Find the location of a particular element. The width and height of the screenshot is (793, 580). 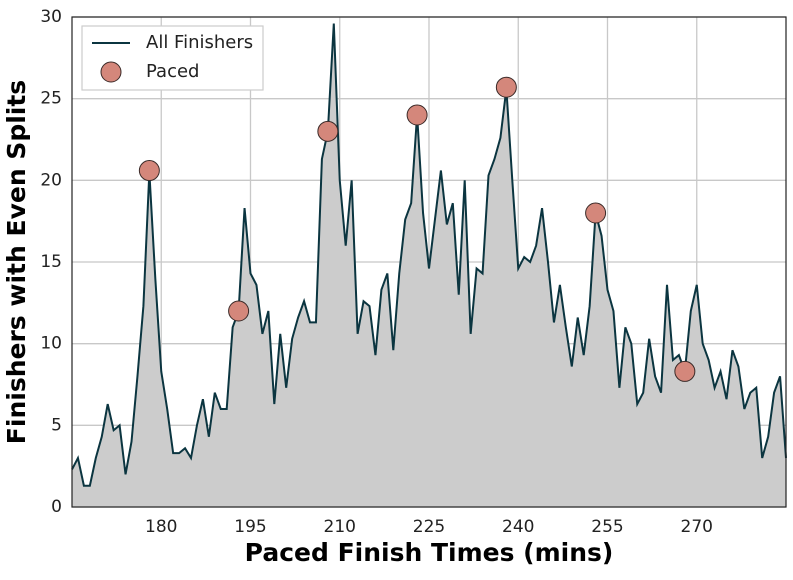

x-tick-label: 270 is located at coordinates (697, 527).